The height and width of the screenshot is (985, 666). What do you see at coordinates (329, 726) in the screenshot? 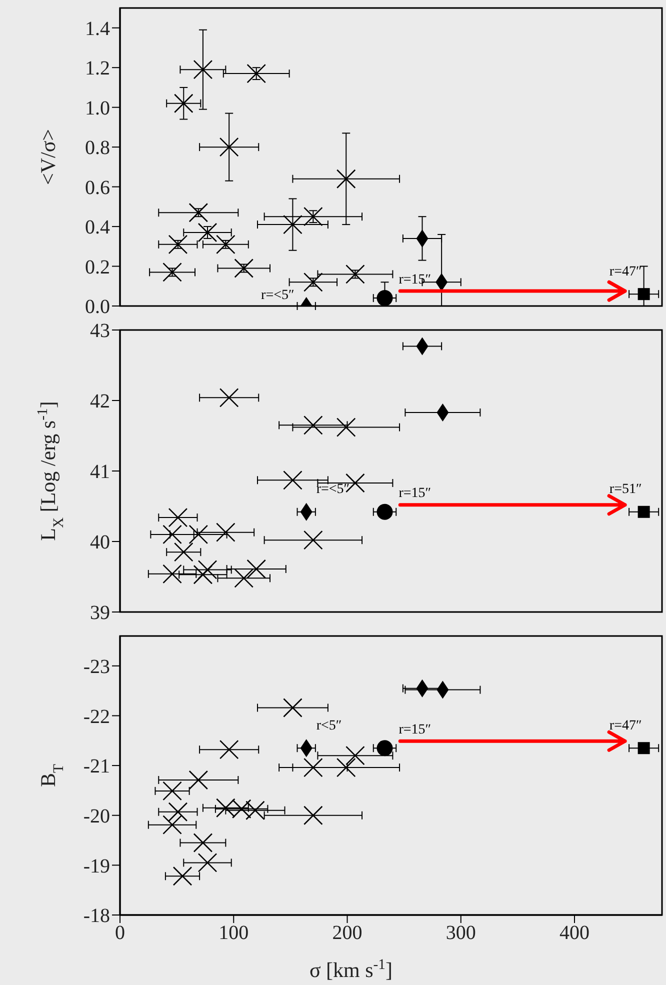
I see `annotation: r<5″` at bounding box center [329, 726].